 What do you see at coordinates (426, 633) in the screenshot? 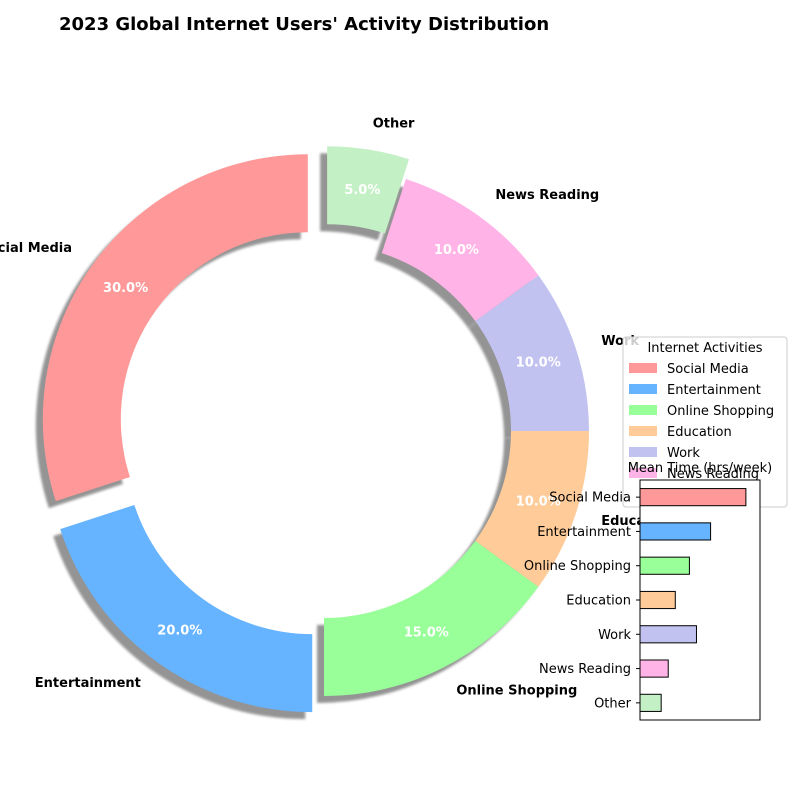
I see `percent-label-online-shopping: 15.0%` at bounding box center [426, 633].